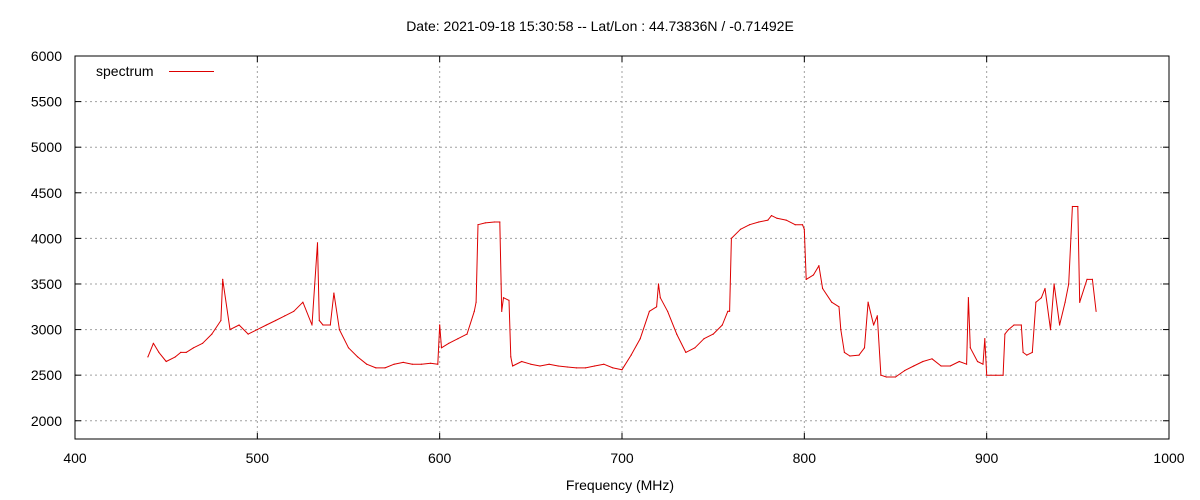  I want to click on legend-swatch, so click(191, 71).